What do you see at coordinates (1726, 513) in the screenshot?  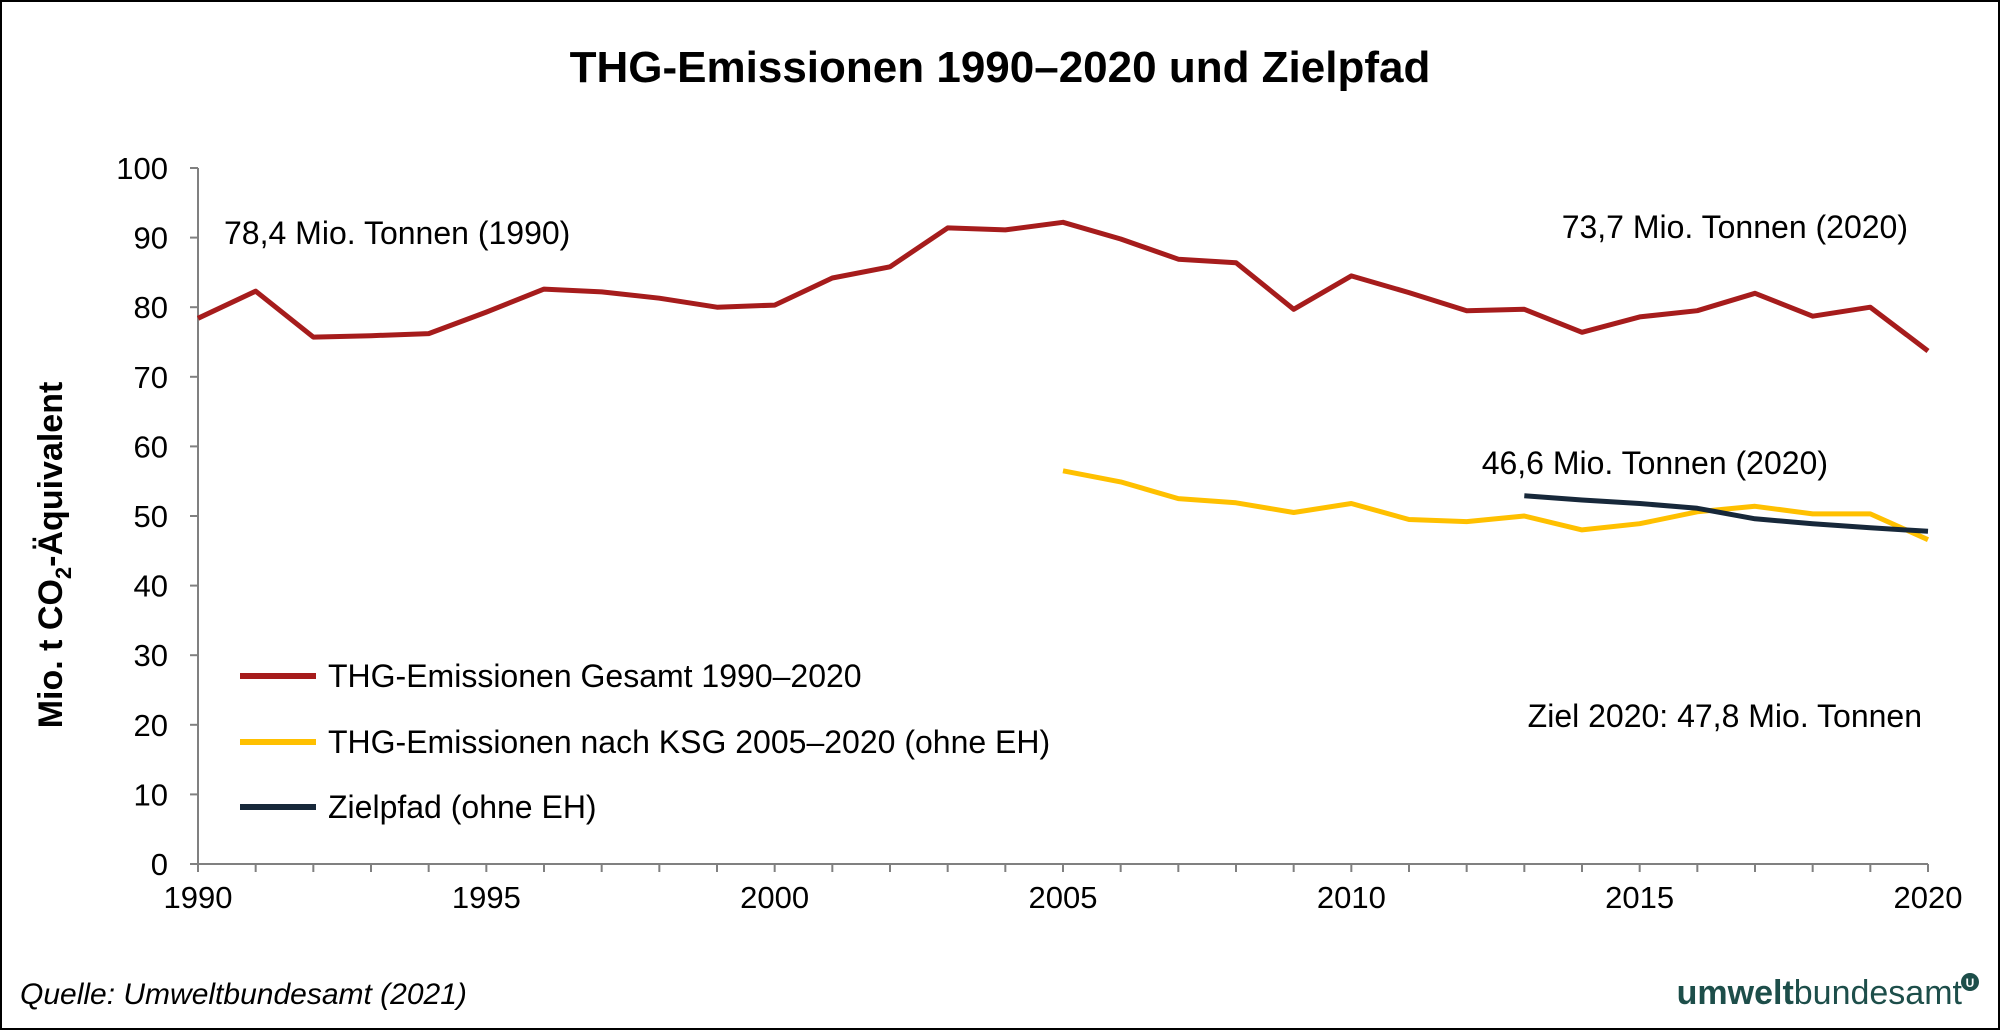 I see `series-line-target` at bounding box center [1726, 513].